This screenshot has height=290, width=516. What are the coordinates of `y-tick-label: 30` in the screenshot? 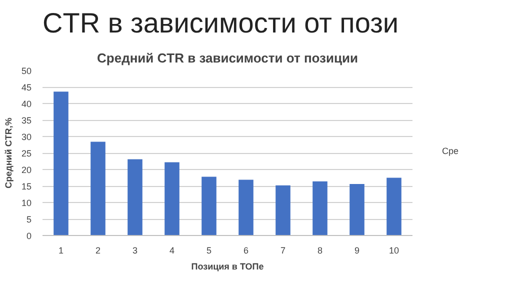 It's located at (26, 137).